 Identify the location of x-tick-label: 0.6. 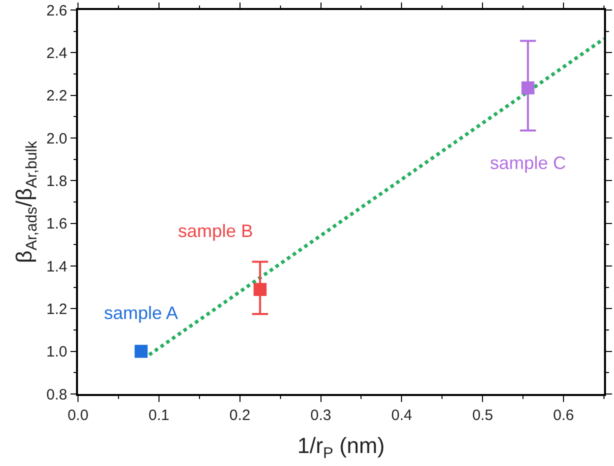
(563, 415).